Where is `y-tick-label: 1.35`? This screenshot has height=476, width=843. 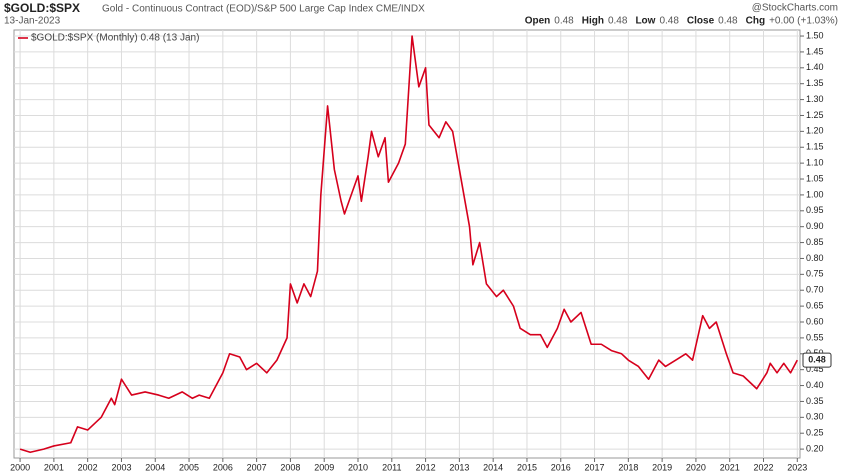
y-tick-label: 1.35 is located at coordinates (815, 83).